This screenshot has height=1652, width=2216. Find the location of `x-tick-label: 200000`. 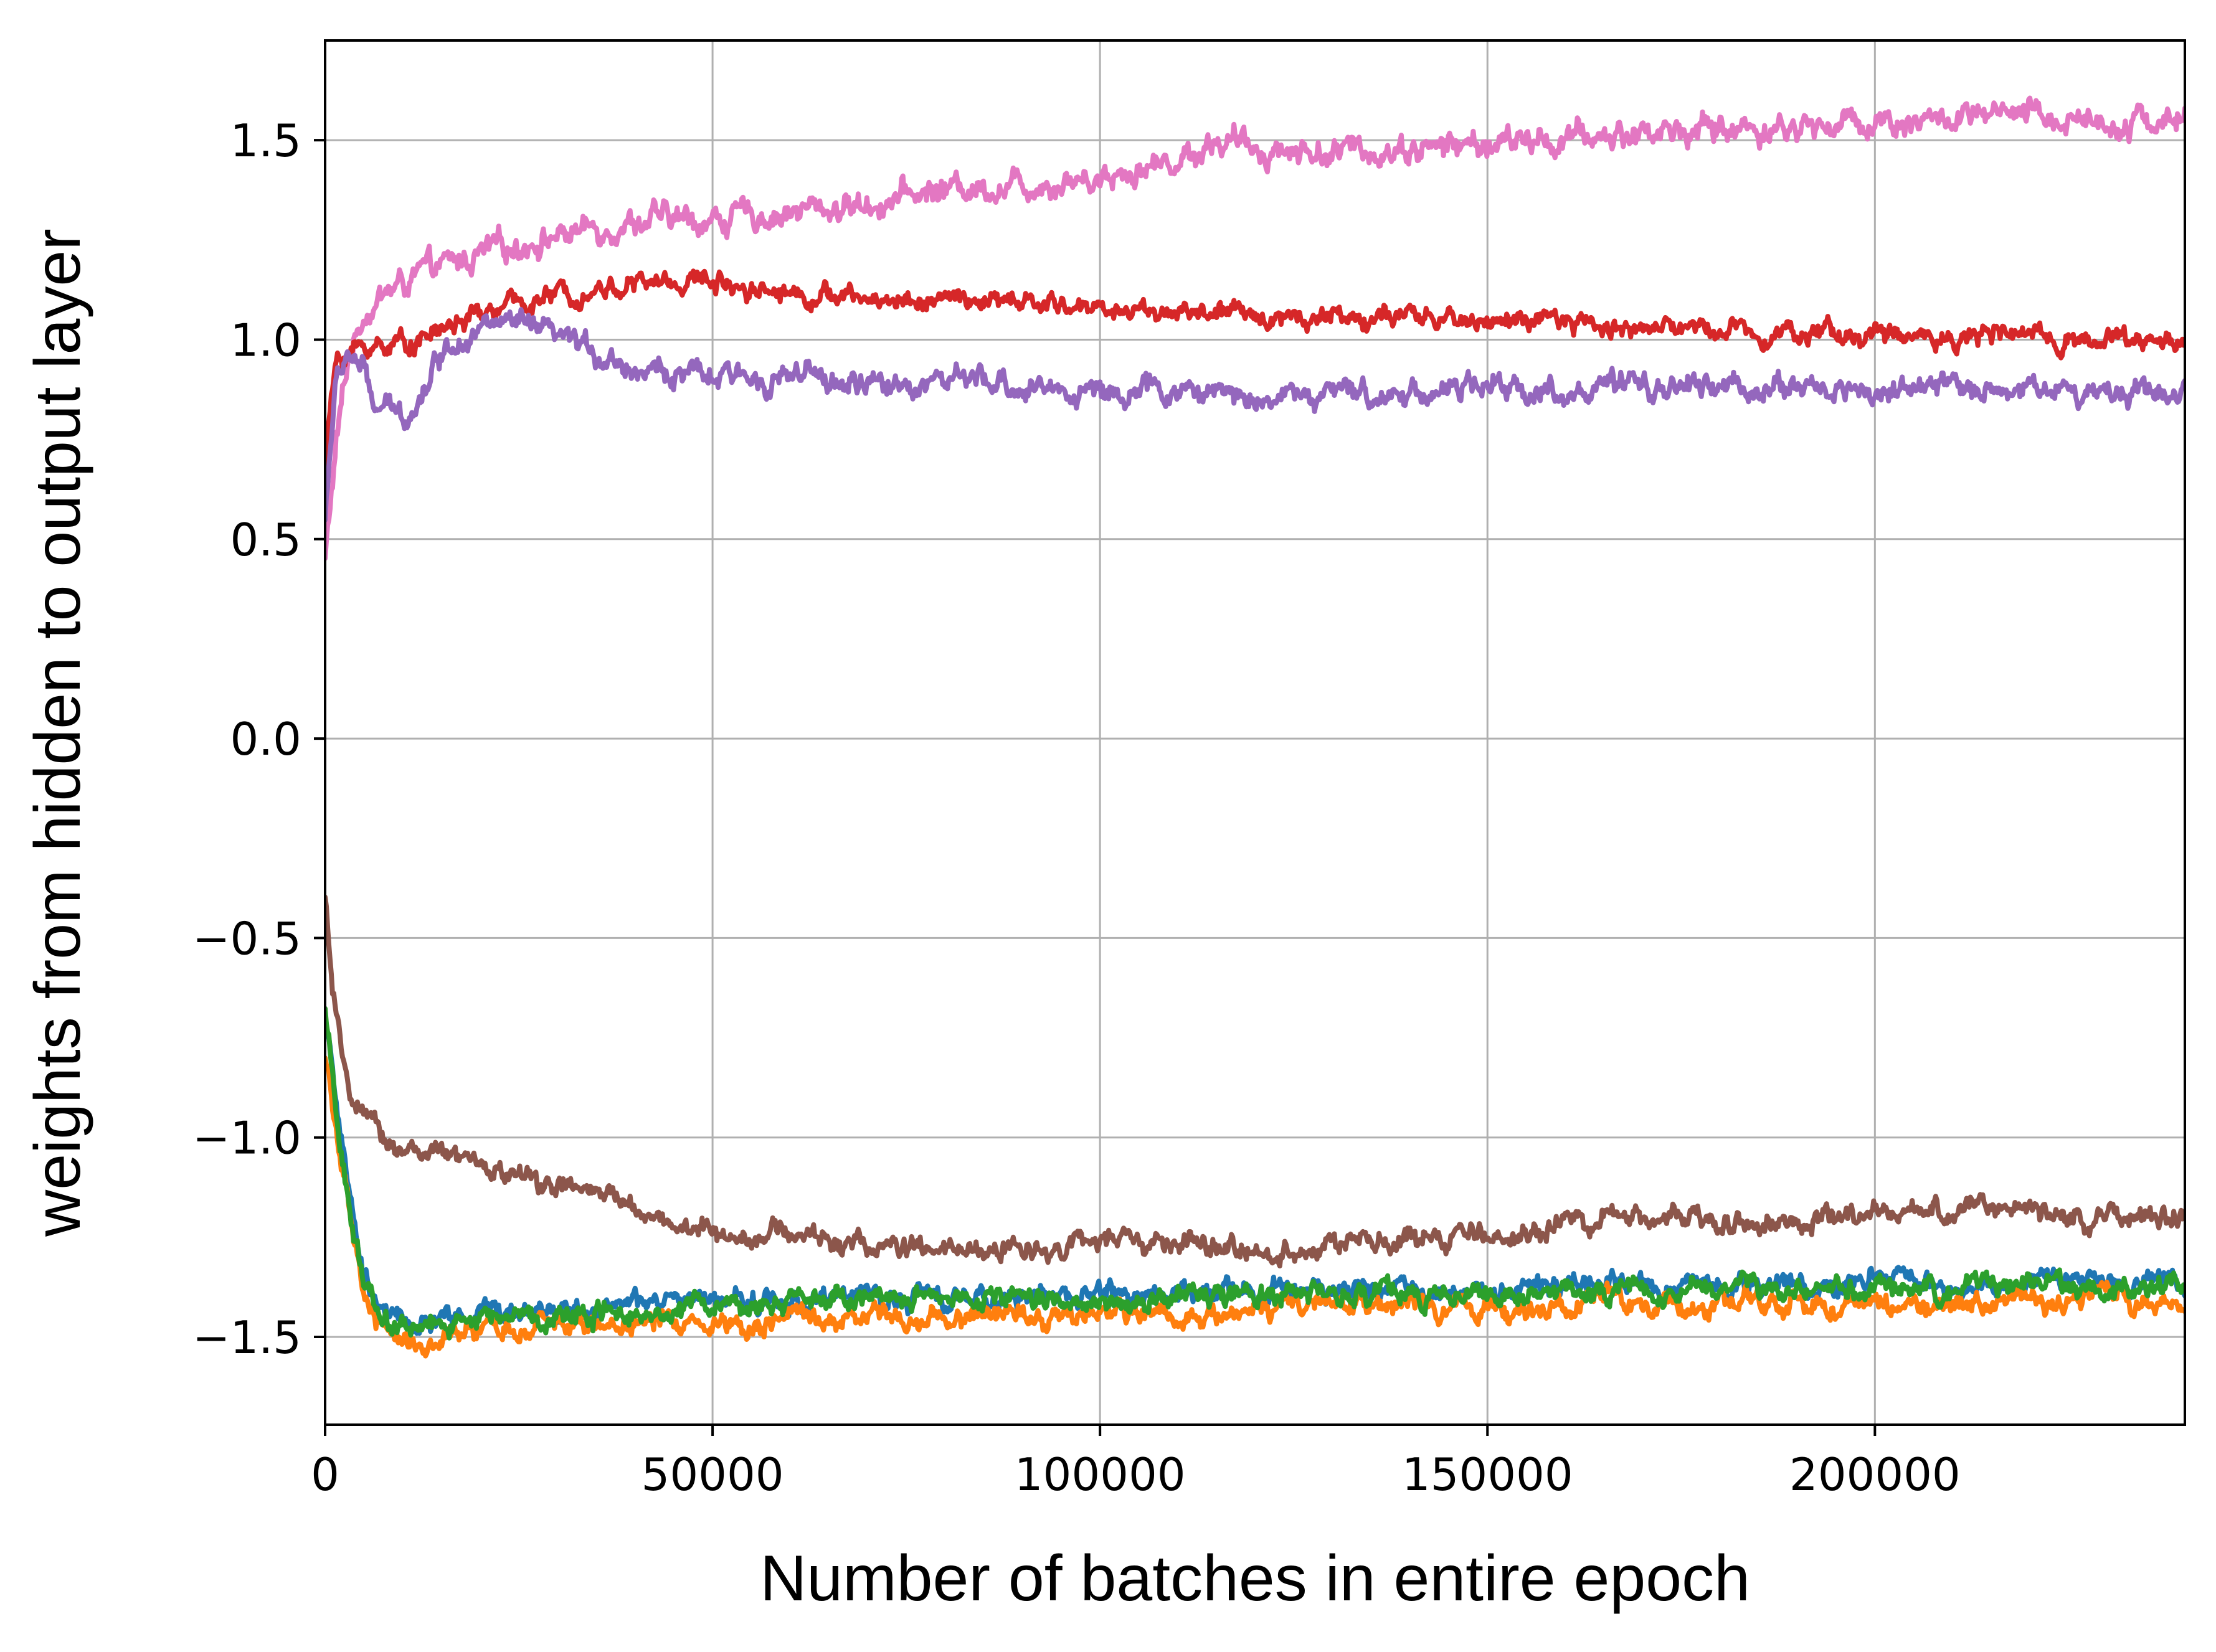

x-tick-label: 200000 is located at coordinates (1875, 1474).